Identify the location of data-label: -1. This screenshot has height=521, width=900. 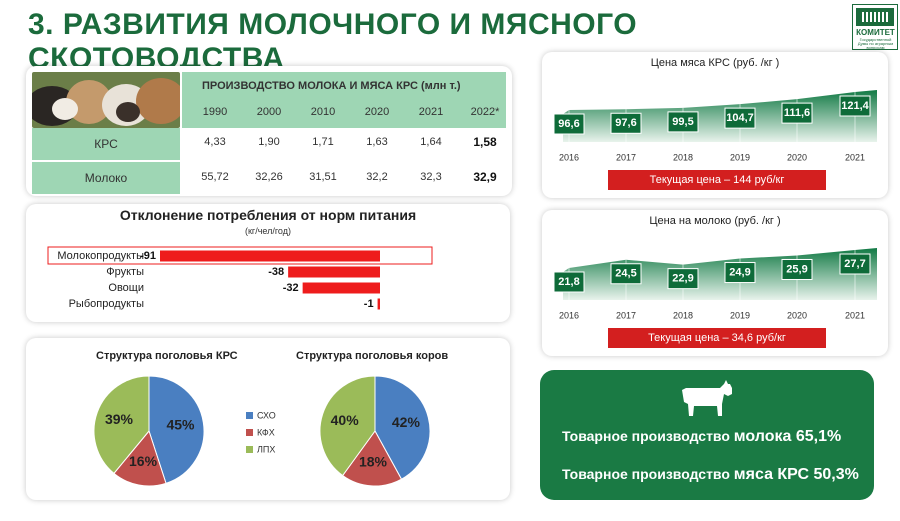
(369, 304).